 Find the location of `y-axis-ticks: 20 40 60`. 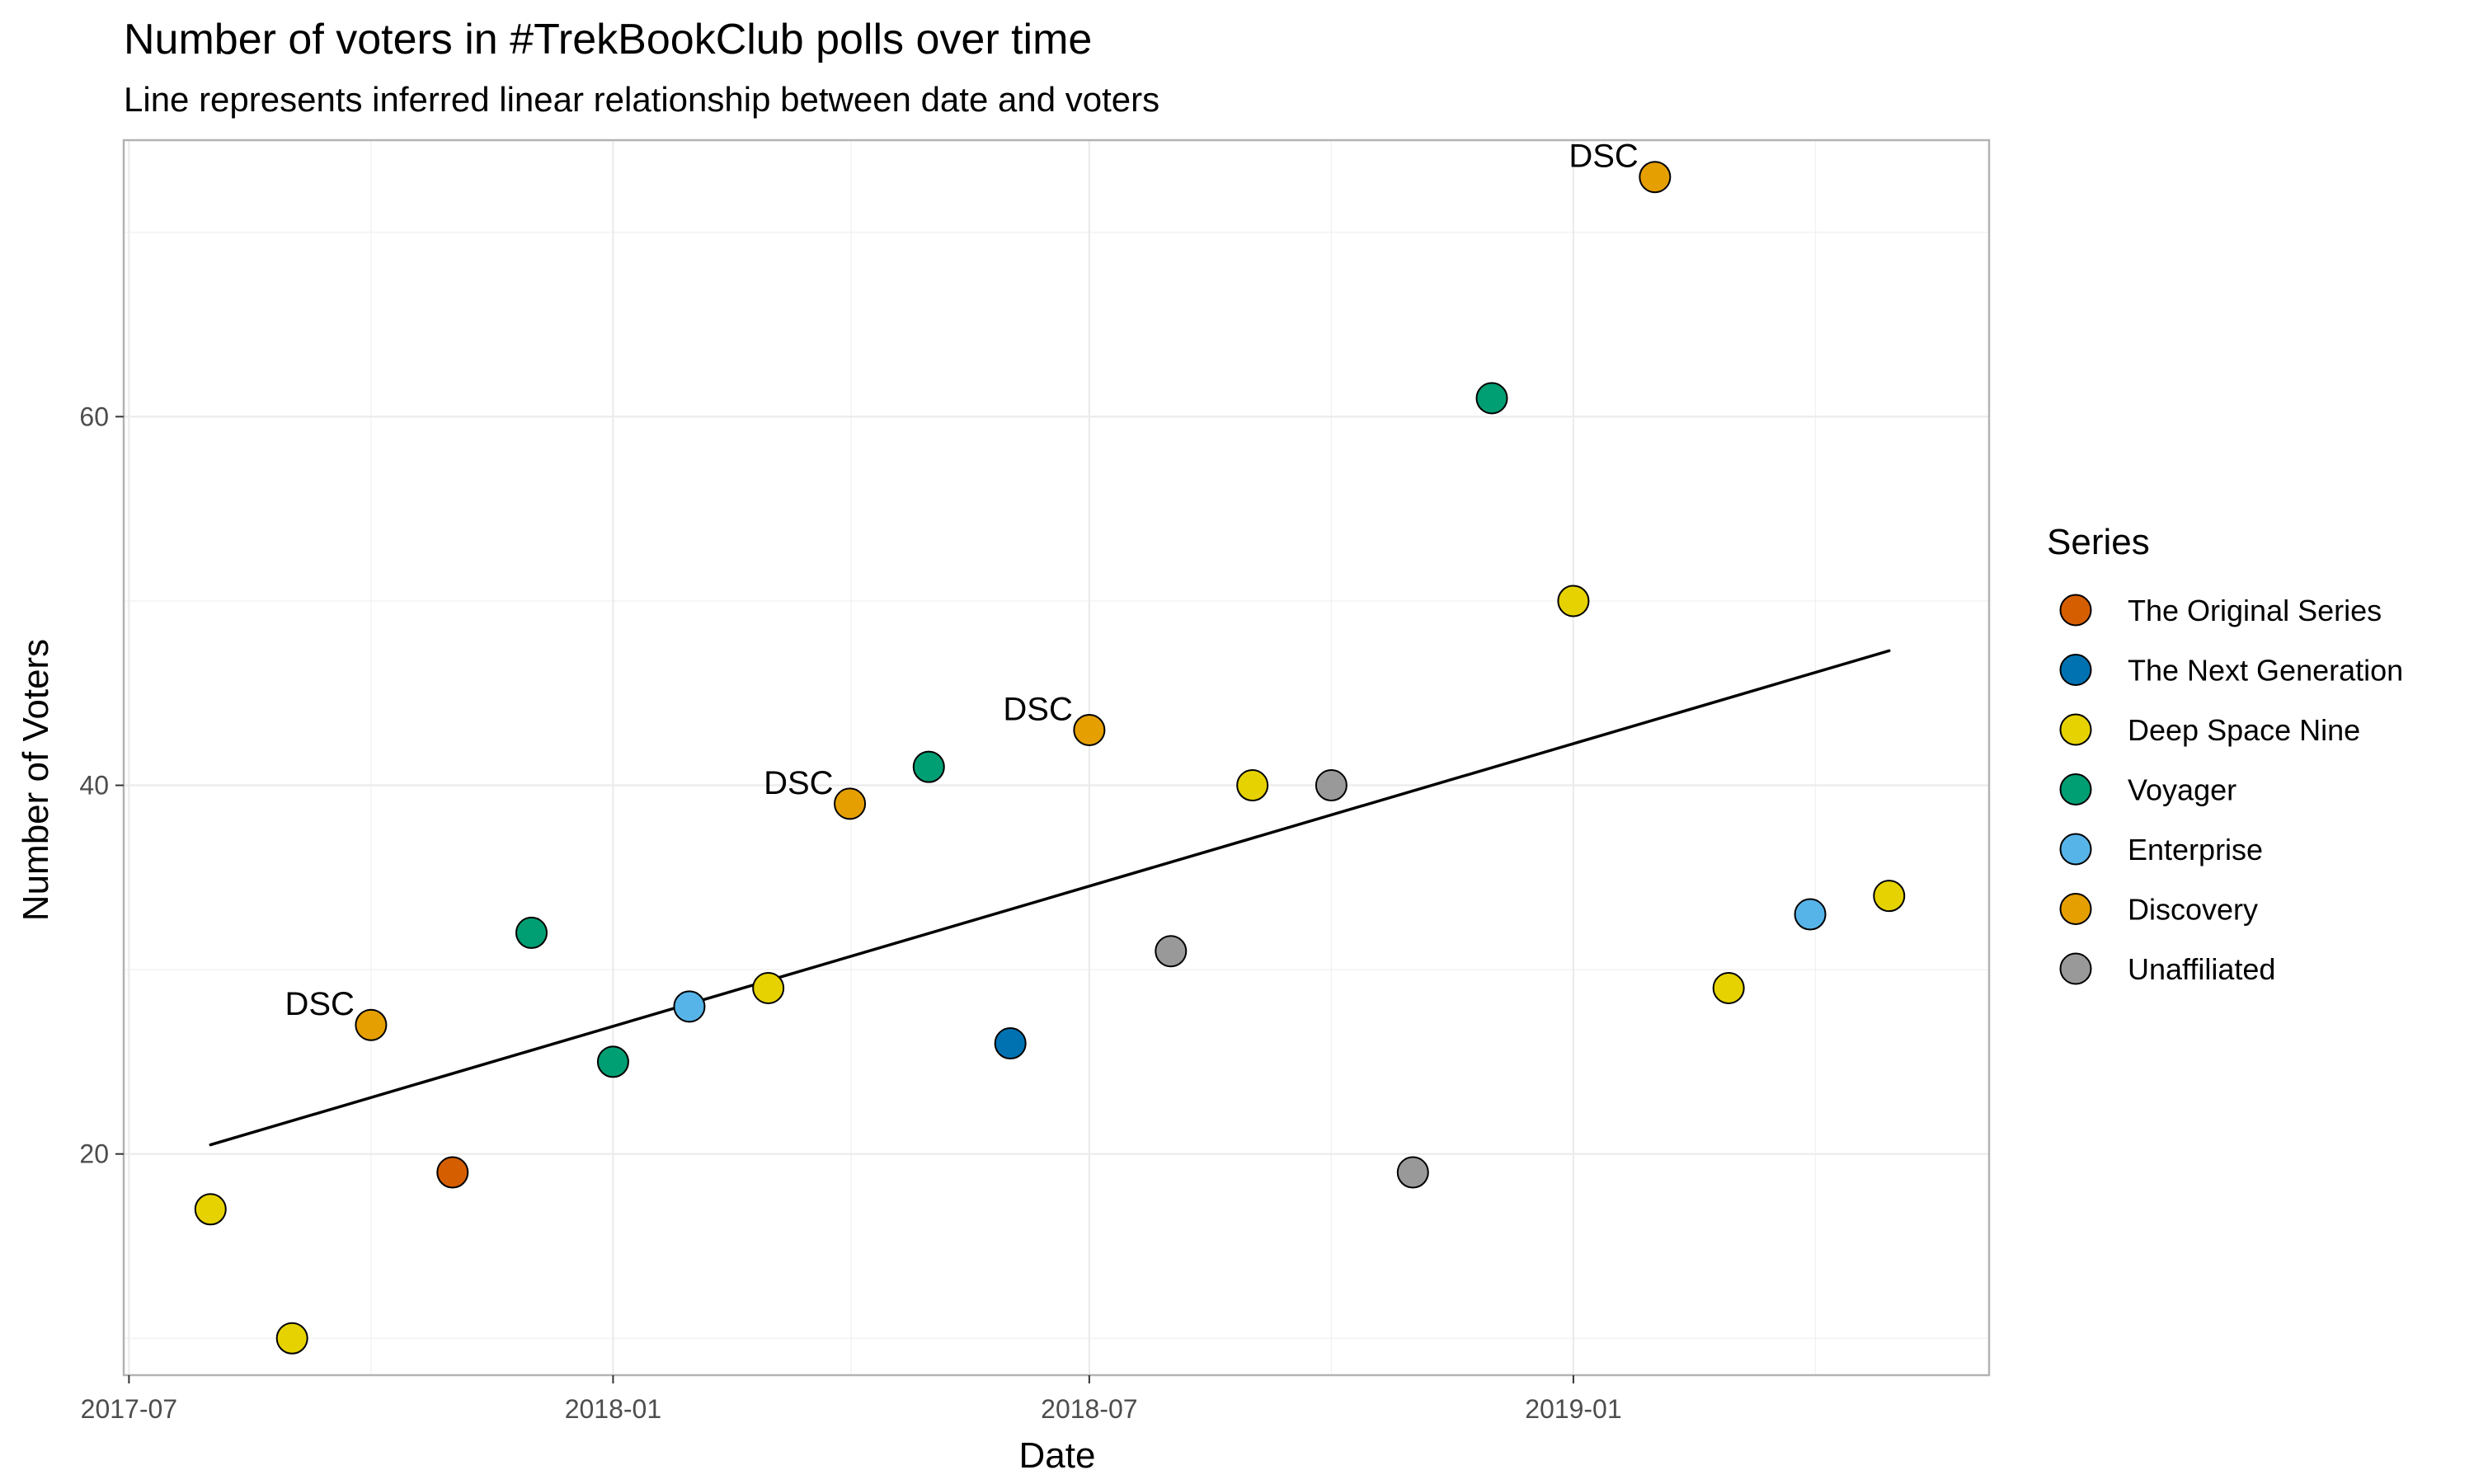

y-axis-ticks: 20 40 60 is located at coordinates (101, 785).